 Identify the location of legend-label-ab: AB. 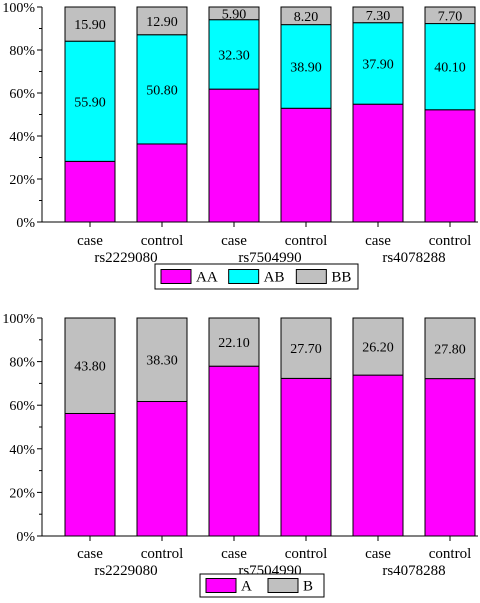
(274, 278).